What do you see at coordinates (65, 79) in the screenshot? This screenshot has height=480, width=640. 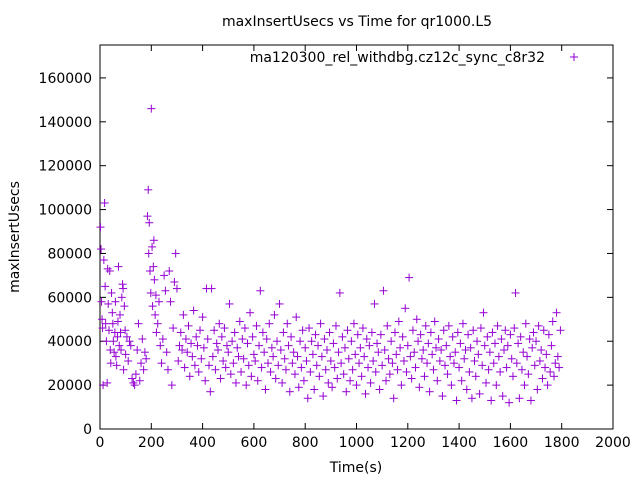 I see `y-tick-label: 160000` at bounding box center [65, 79].